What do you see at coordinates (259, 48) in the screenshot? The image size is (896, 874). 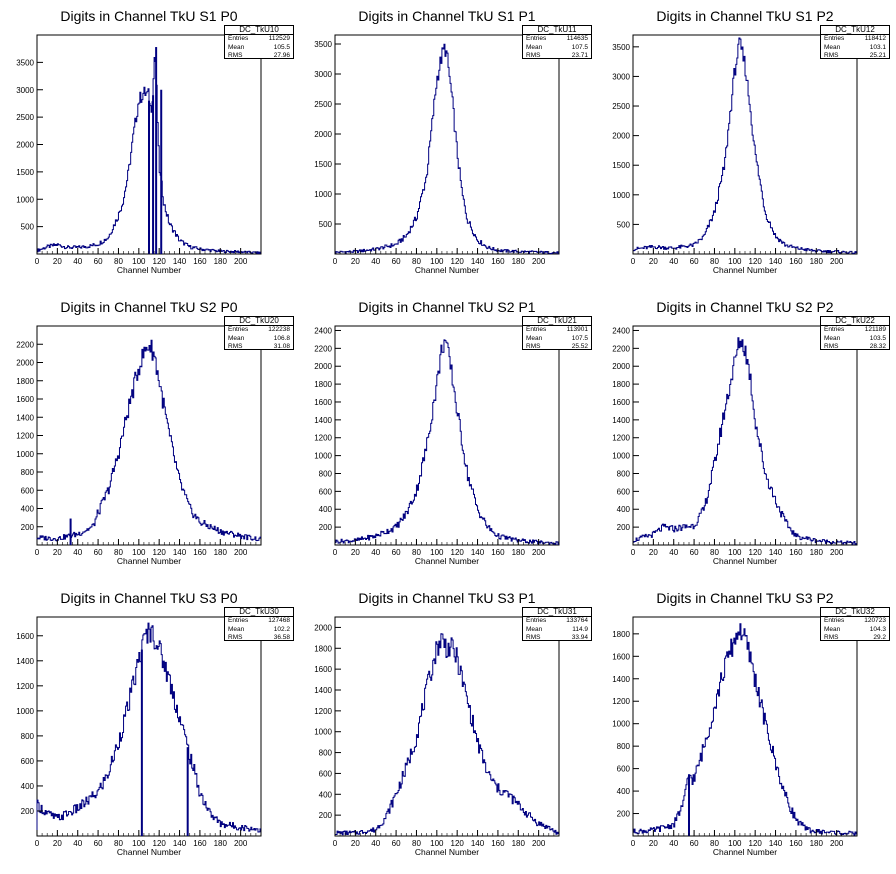 I see `stats-mean-row: Mean 105.5` at bounding box center [259, 48].